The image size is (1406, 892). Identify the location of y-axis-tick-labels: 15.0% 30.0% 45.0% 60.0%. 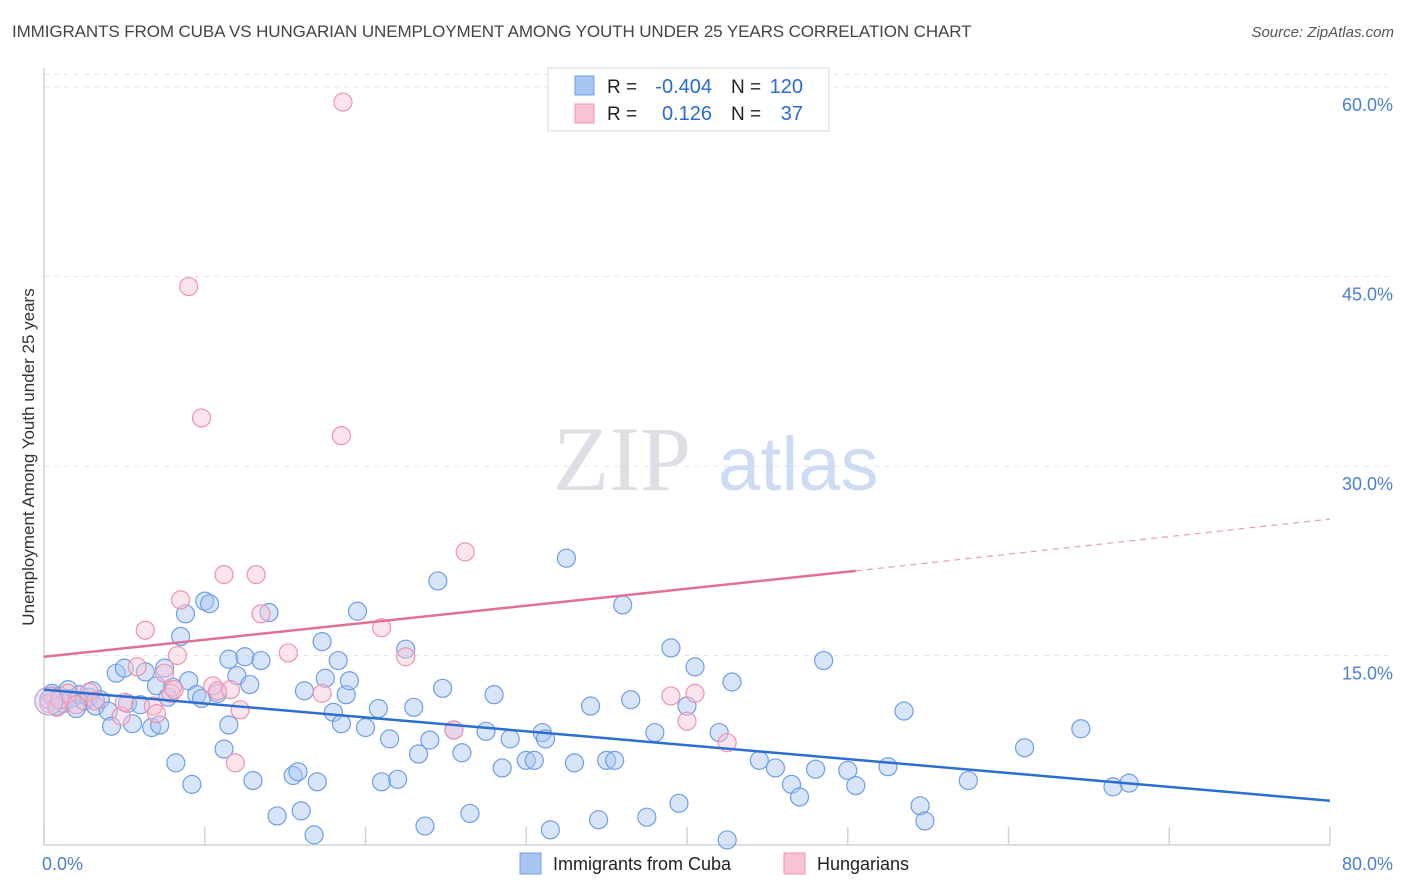
(1367, 389).